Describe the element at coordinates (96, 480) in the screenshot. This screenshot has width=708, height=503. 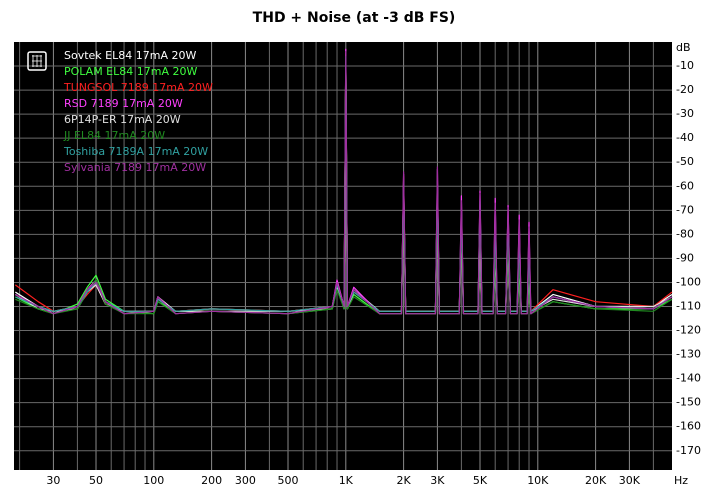
I see `x-tick-label: 50` at that location.